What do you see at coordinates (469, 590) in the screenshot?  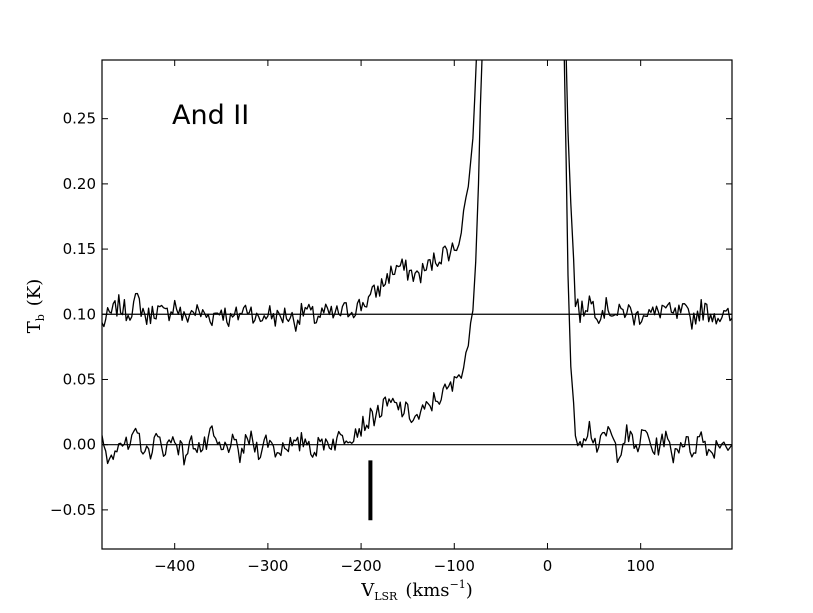 I see `x-axis-title-close: )` at bounding box center [469, 590].